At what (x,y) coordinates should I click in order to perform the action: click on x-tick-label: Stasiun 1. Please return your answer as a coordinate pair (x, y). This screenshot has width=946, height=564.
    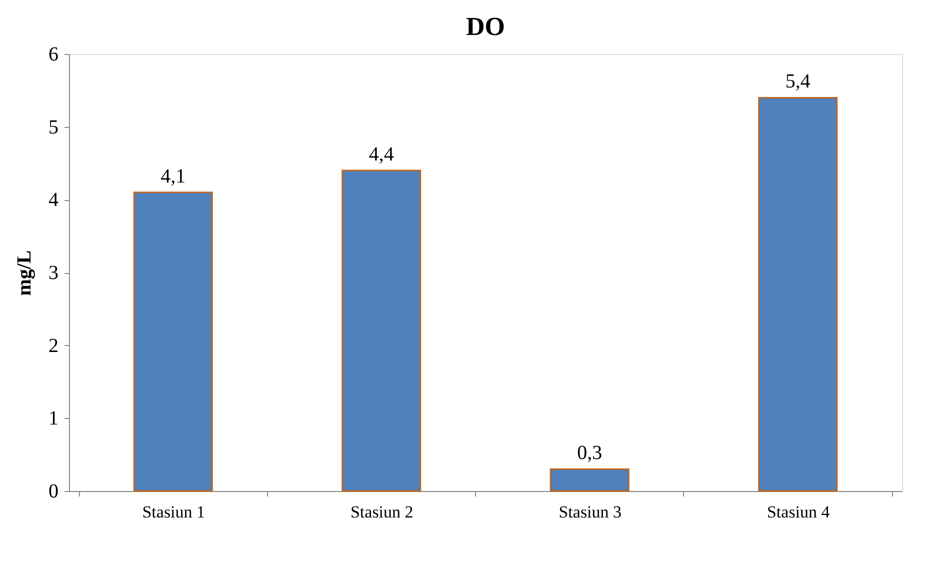
    Looking at the image, I should click on (174, 512).